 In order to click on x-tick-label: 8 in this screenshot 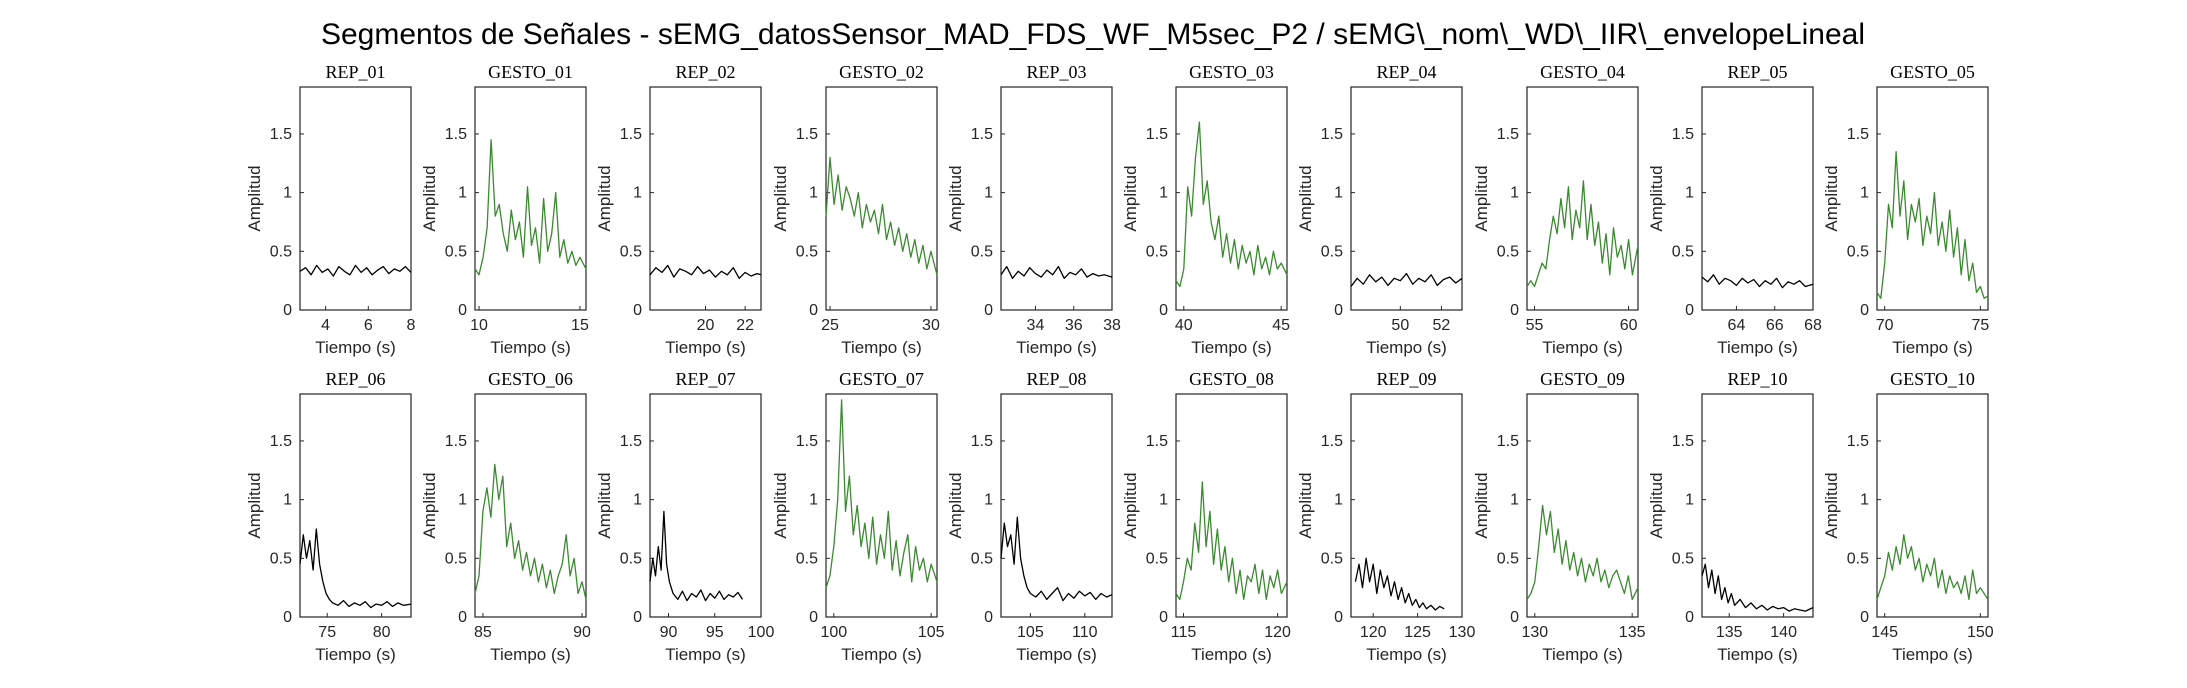, I will do `click(411, 325)`.